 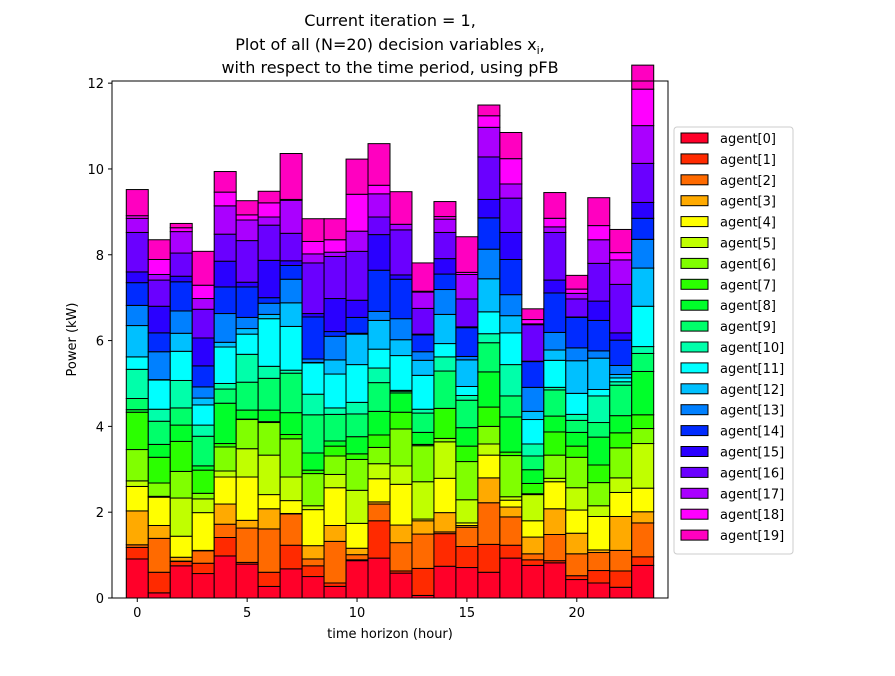 What do you see at coordinates (100, 513) in the screenshot?
I see `y-tick-label: 2` at bounding box center [100, 513].